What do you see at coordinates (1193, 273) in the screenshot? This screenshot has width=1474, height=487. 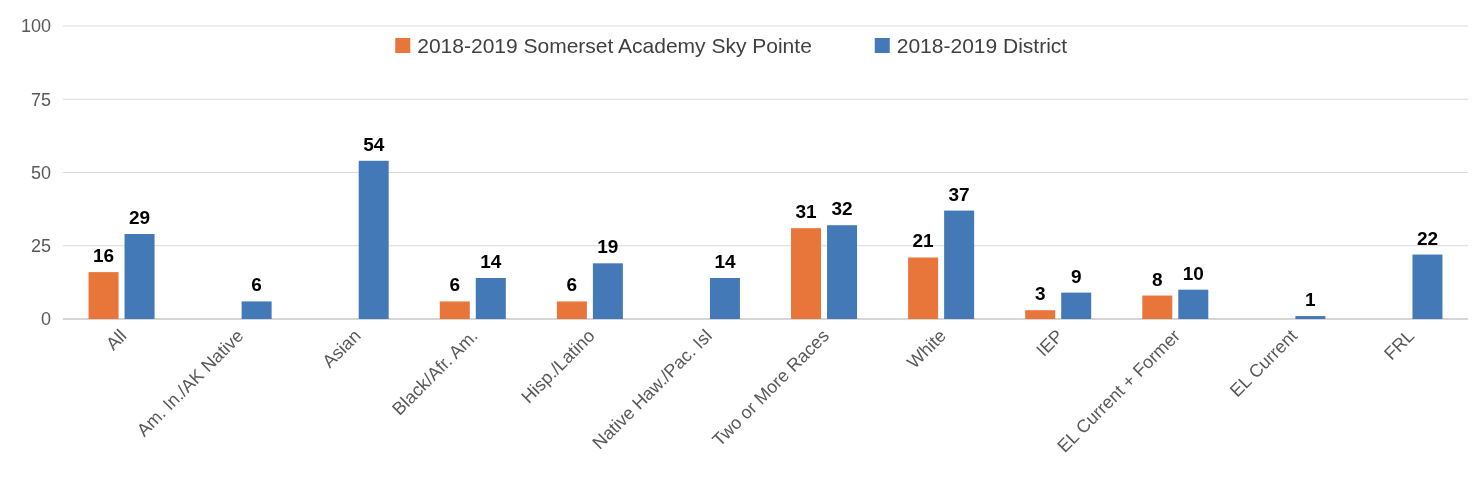 I see `data-label: 10` at bounding box center [1193, 273].